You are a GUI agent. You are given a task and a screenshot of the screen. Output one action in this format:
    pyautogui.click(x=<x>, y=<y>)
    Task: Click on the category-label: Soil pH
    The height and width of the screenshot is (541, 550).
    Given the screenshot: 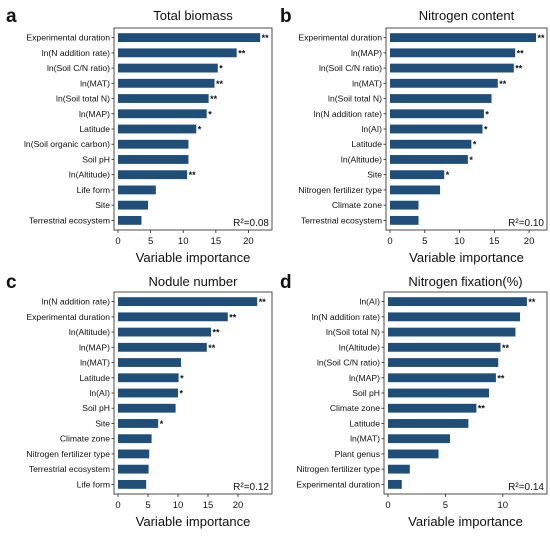 What is the action you would take?
    pyautogui.click(x=366, y=393)
    